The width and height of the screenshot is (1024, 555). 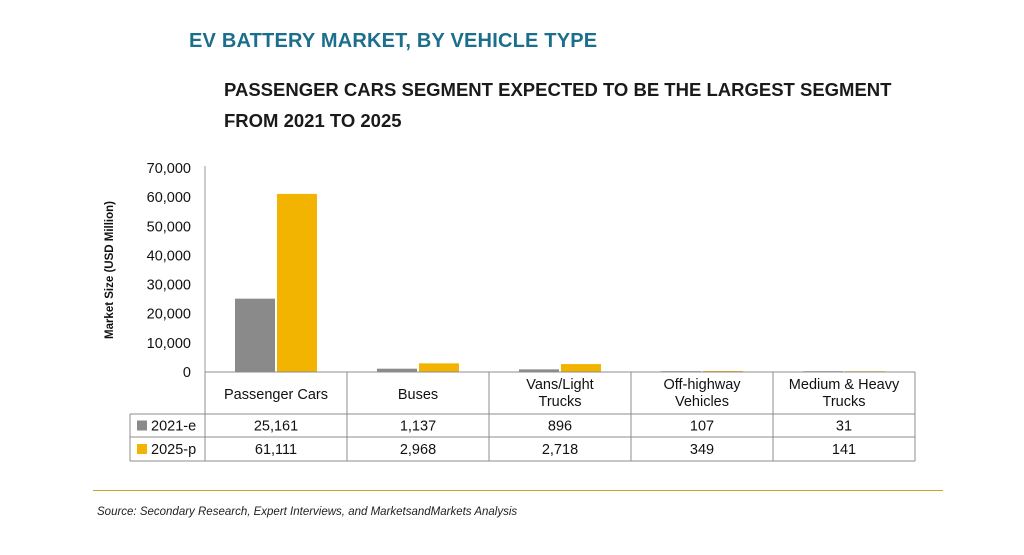 What do you see at coordinates (518, 490) in the screenshot?
I see `source-divider` at bounding box center [518, 490].